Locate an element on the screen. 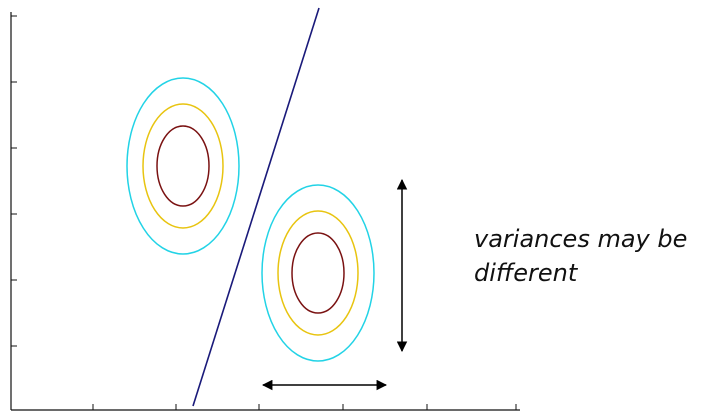 The height and width of the screenshot is (412, 711). right-middle-contour is located at coordinates (318, 273).